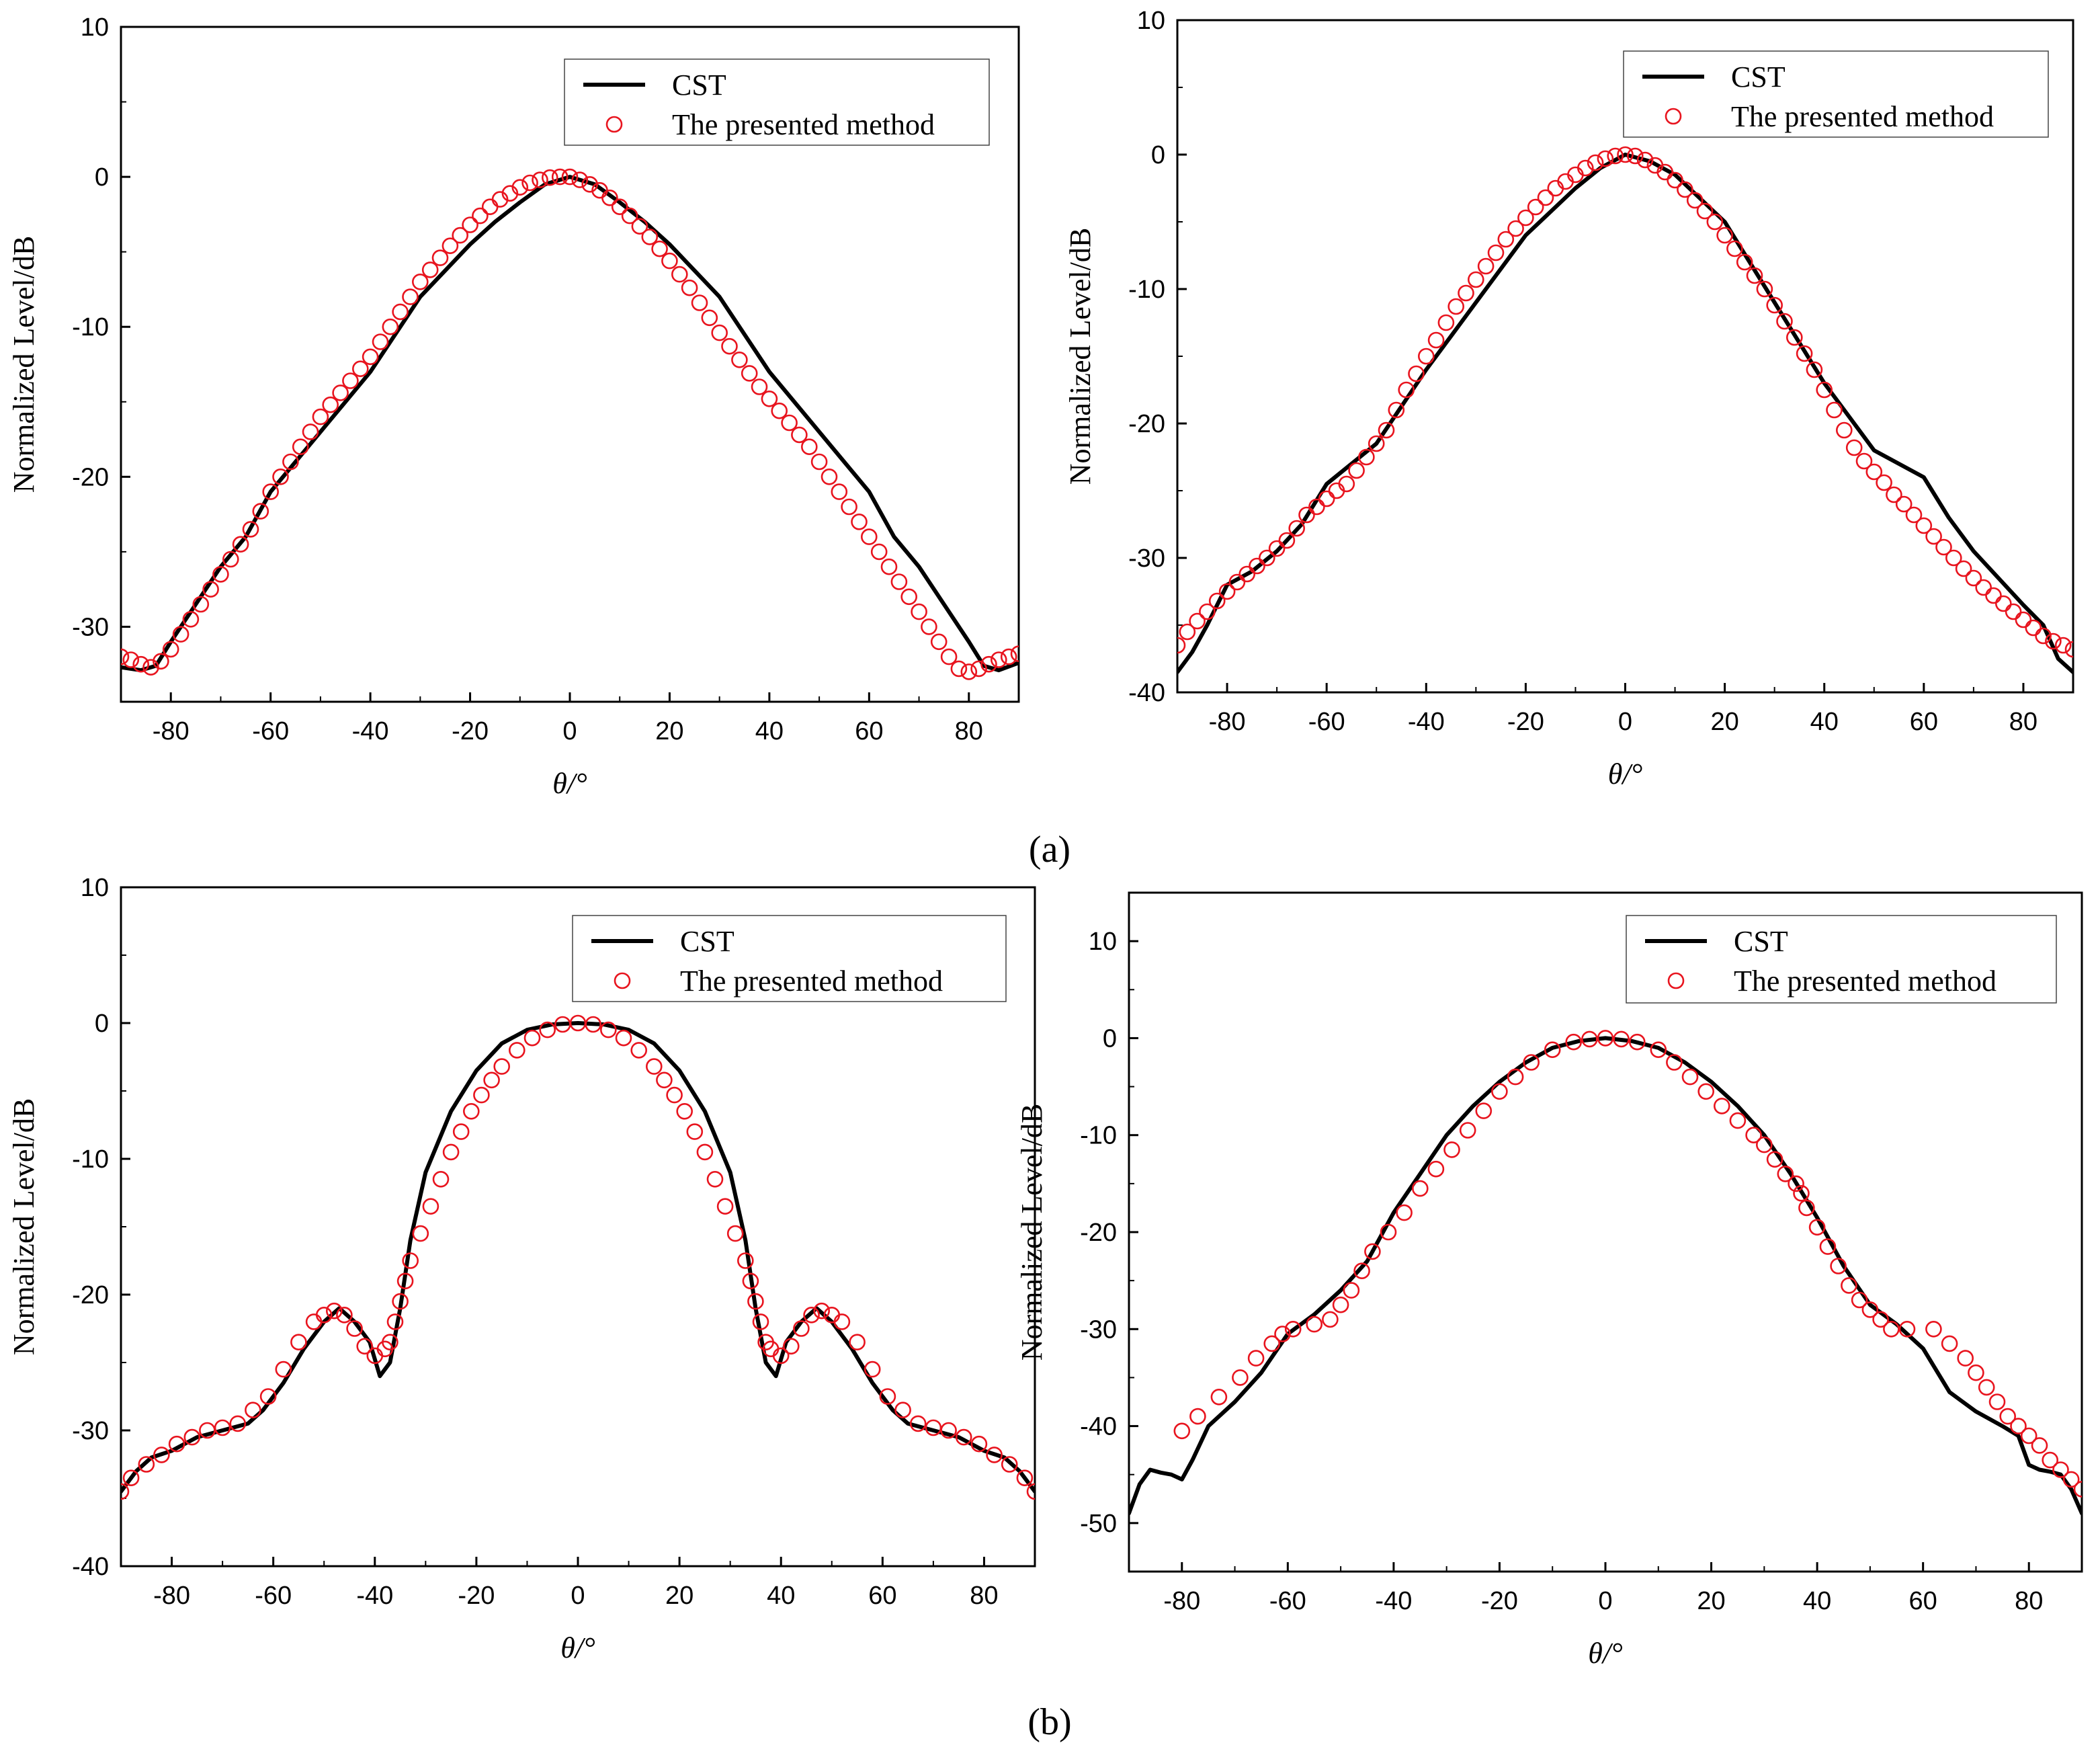  What do you see at coordinates (1080, 356) in the screenshot?
I see `y-axis-label: Normalized Level/dB` at bounding box center [1080, 356].